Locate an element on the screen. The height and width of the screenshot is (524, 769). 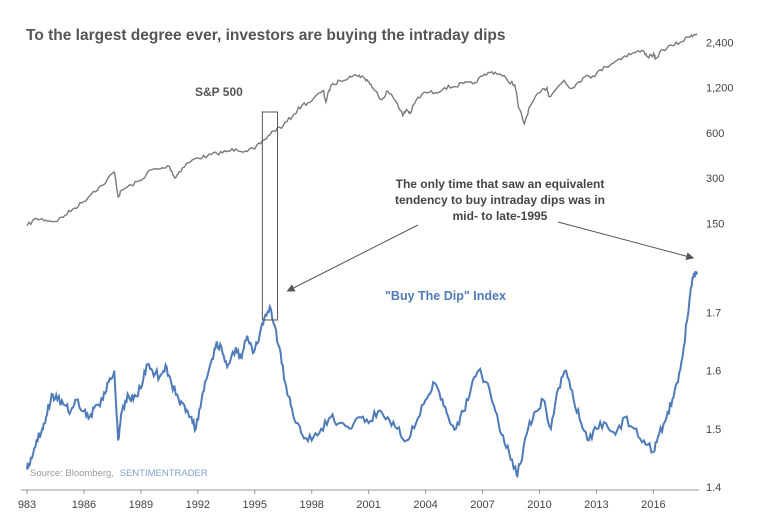
annotation-arrow-1995 is located at coordinates (352, 258).